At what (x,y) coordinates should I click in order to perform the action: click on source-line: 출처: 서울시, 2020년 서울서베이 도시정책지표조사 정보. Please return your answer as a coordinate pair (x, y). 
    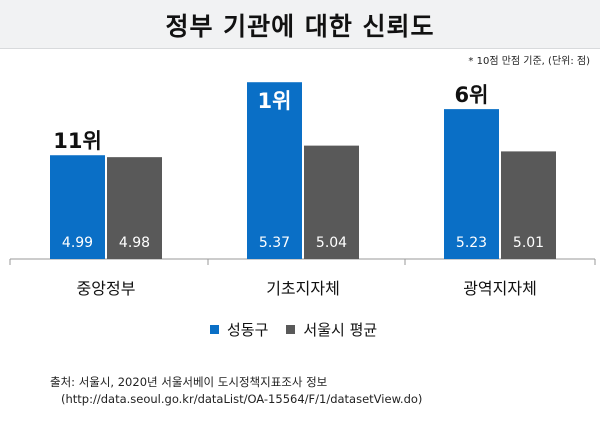
    Looking at the image, I should click on (189, 382).